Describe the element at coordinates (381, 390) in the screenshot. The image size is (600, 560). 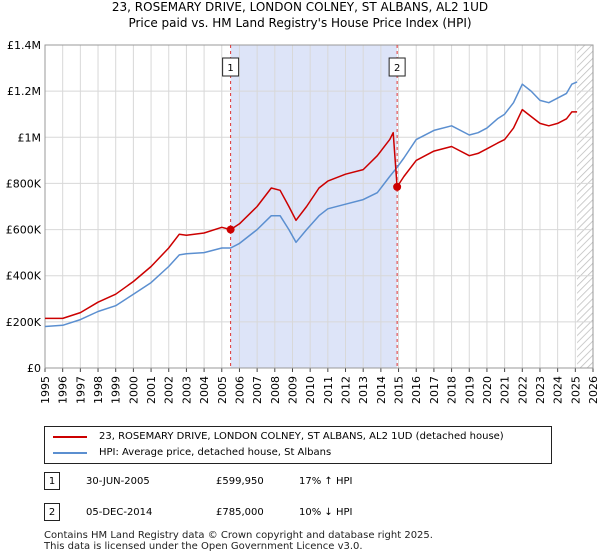
I see `x-tick-label: 2014` at that location.